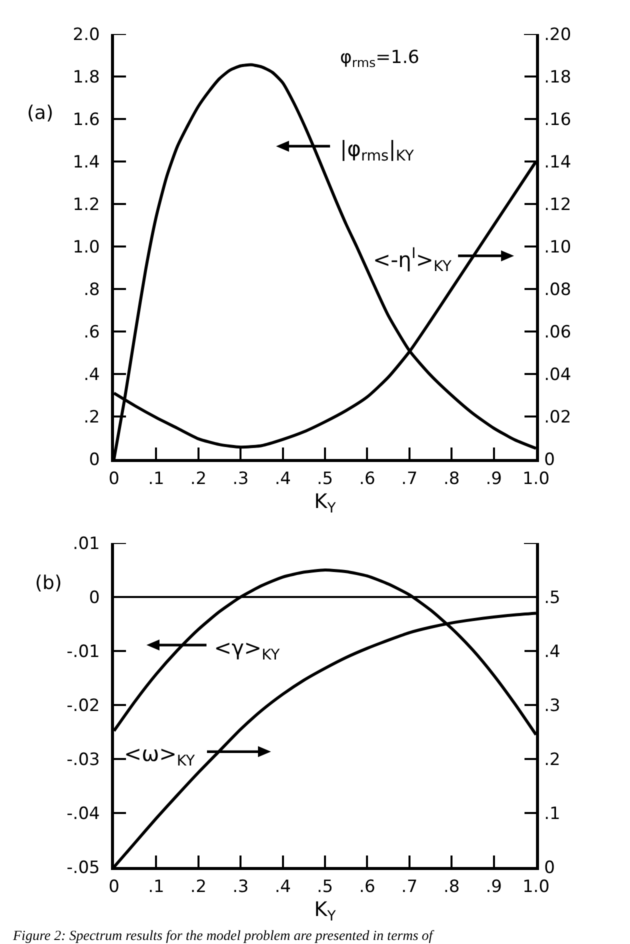 The image size is (630, 944). Describe the element at coordinates (247, 650) in the screenshot. I see `series-label: <γ>$_{KY}$` at that location.